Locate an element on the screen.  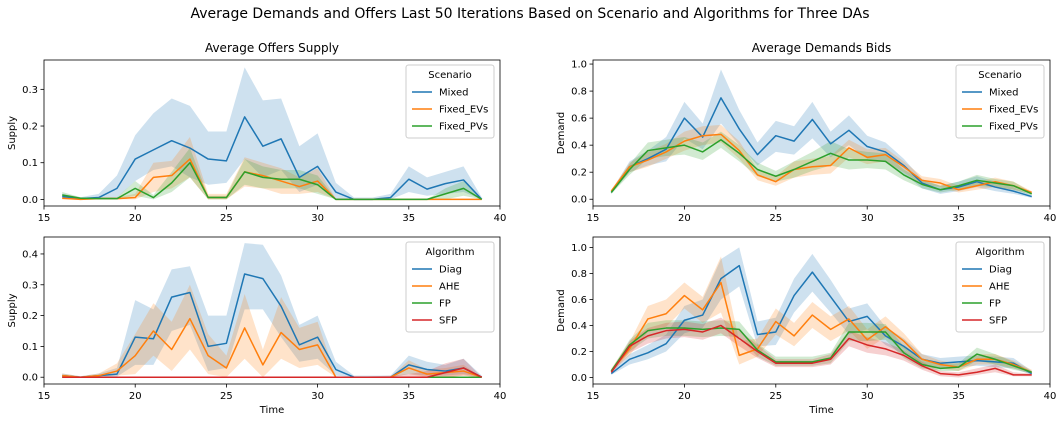
confidence-band-diag is located at coordinates (272, 310).